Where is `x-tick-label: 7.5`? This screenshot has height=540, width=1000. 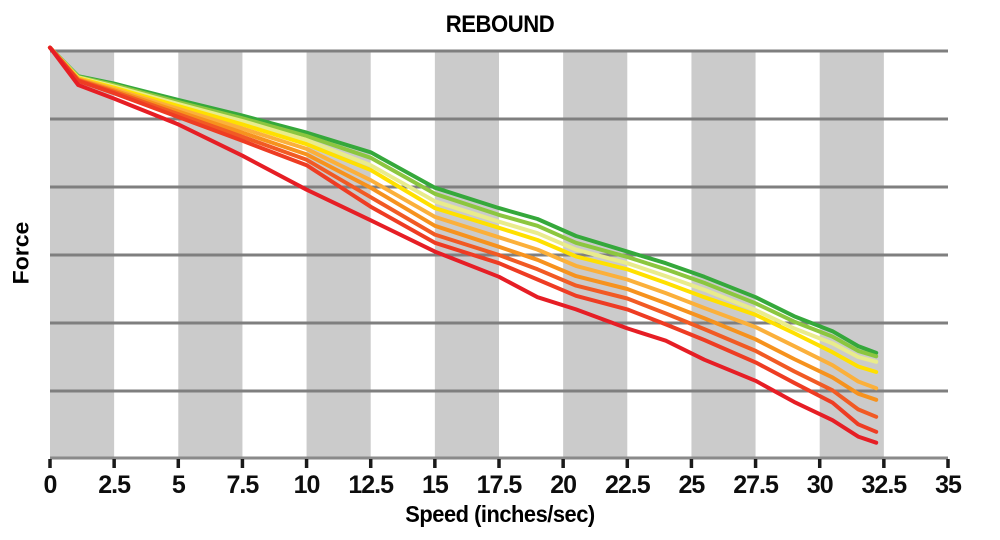
x-tick-label: 7.5 is located at coordinates (243, 485).